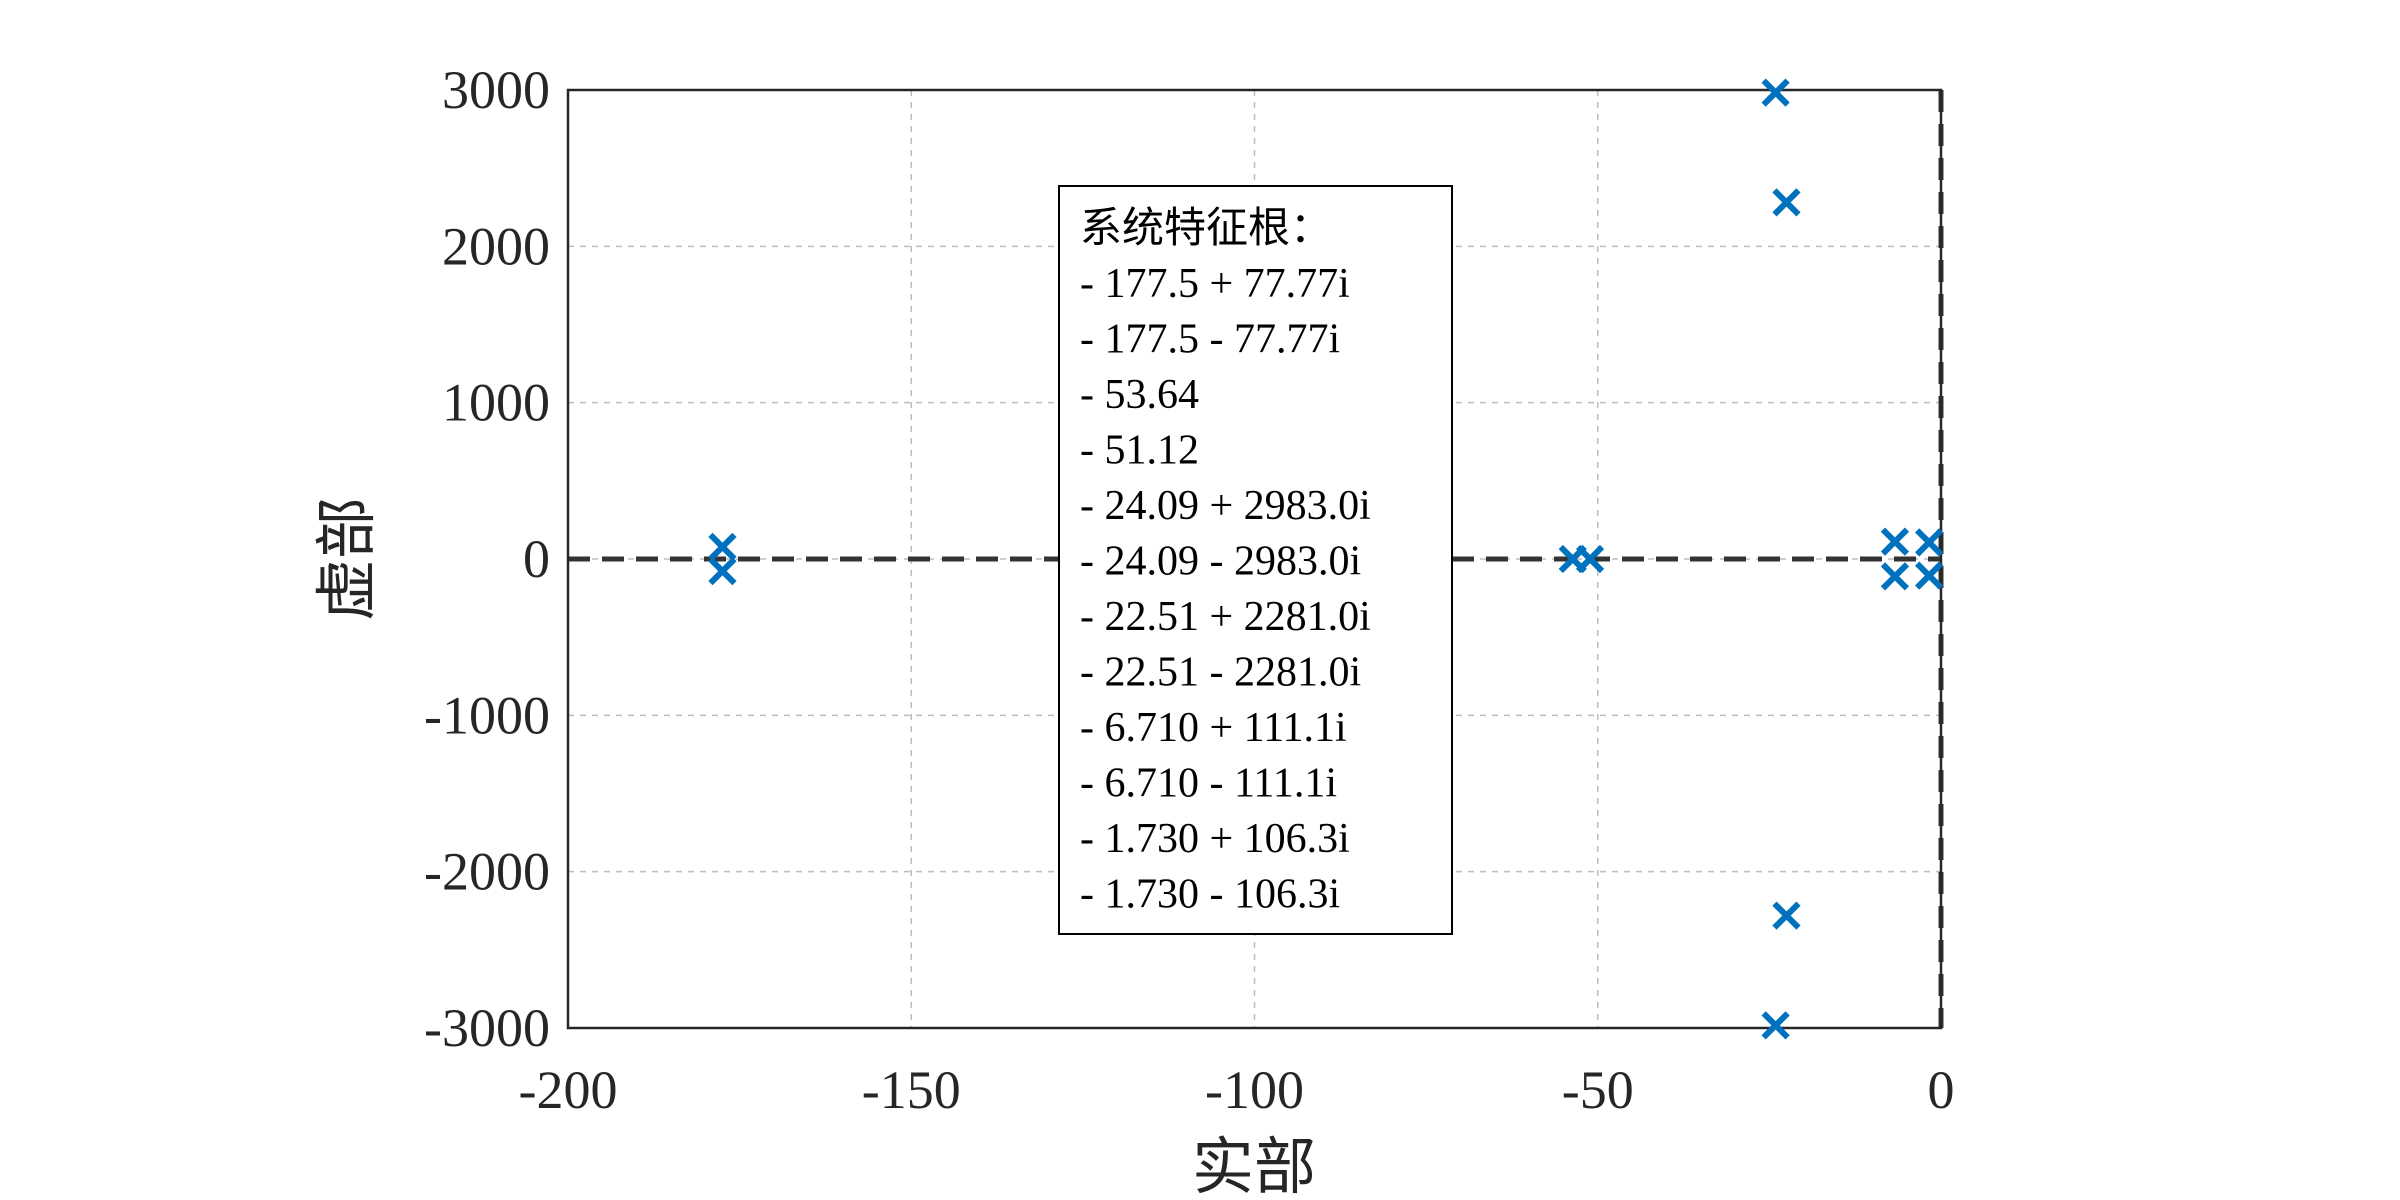 This screenshot has width=2400, height=1200. Describe the element at coordinates (1139, 395) in the screenshot. I see `annotation-line: - 53.64` at that location.